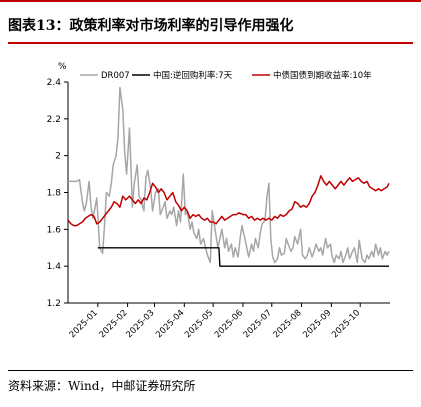 This screenshot has height=407, width=421. Describe the element at coordinates (317, 324) in the screenshot. I see `x-tick-label: 2025-09` at that location.